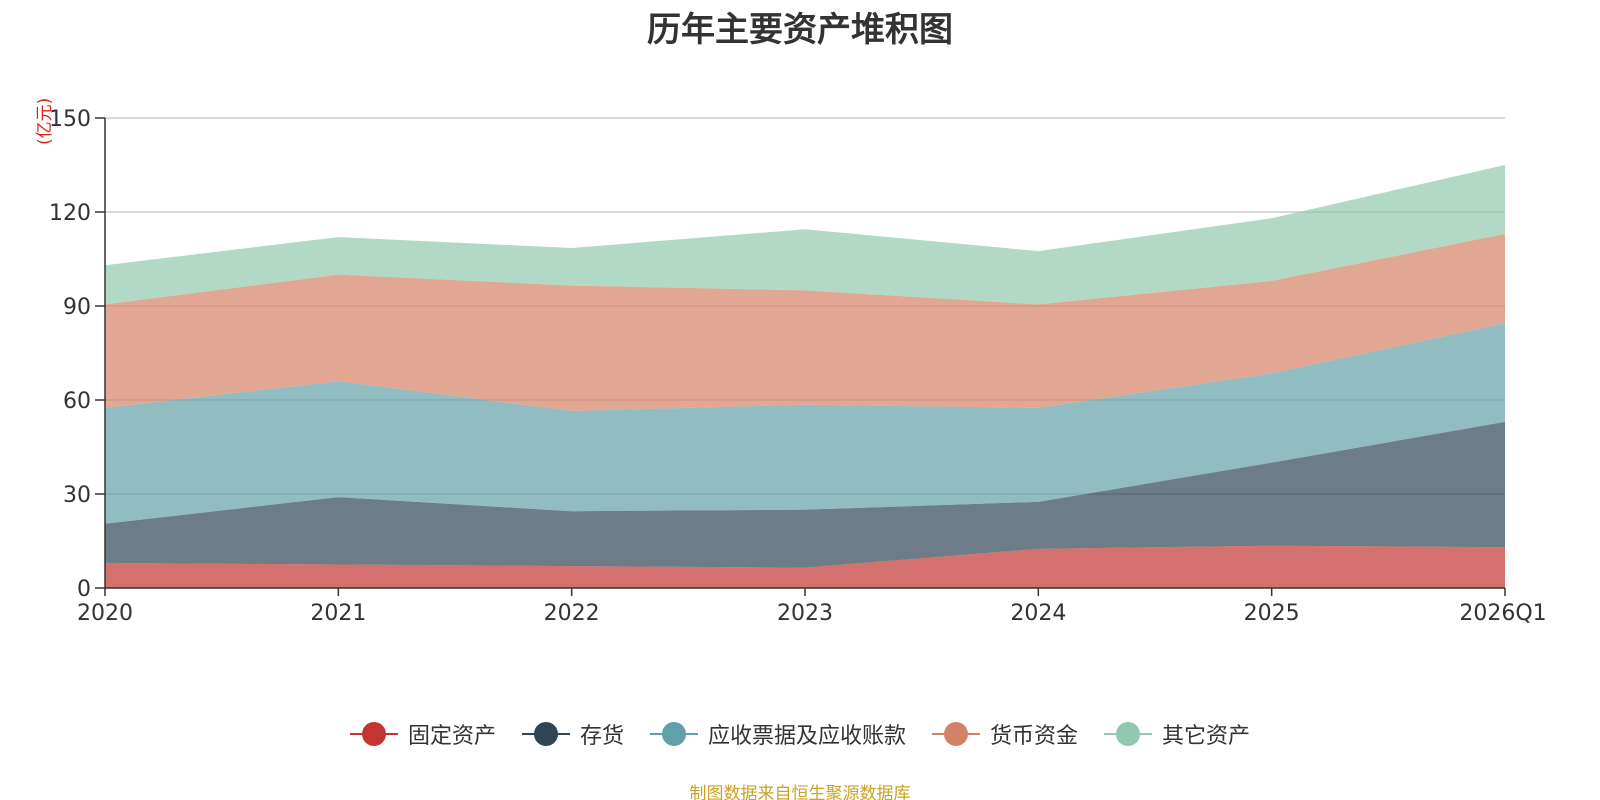 The width and height of the screenshot is (1600, 800). What do you see at coordinates (77, 307) in the screenshot?
I see `y-tick-label: 90` at bounding box center [77, 307].